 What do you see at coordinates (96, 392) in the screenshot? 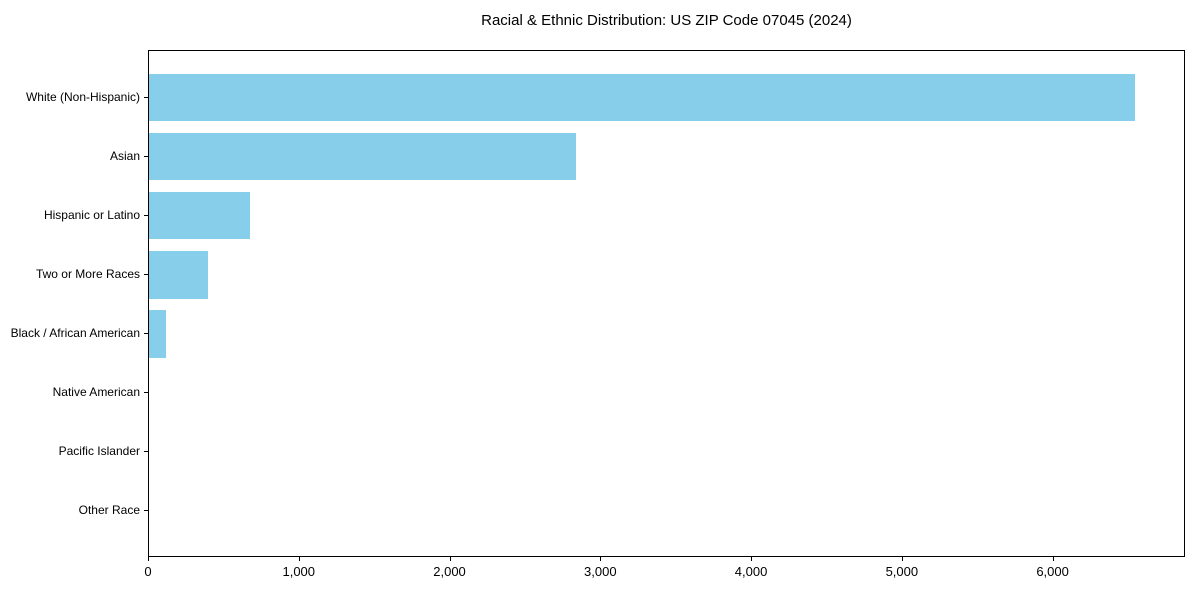
I see `y-tick-label: Native American` at bounding box center [96, 392].